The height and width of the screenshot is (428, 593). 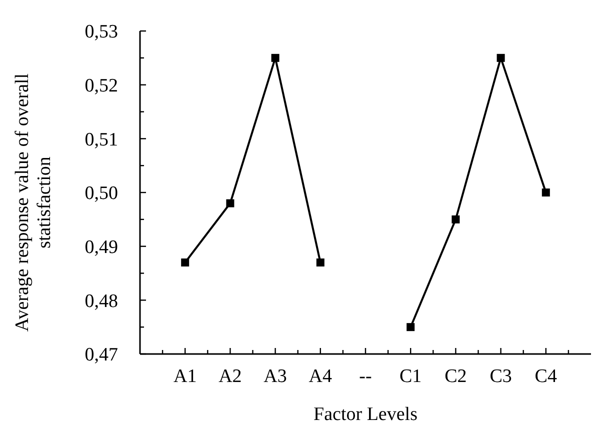 What do you see at coordinates (411, 376) in the screenshot?
I see `x-tick-label: C1` at bounding box center [411, 376].